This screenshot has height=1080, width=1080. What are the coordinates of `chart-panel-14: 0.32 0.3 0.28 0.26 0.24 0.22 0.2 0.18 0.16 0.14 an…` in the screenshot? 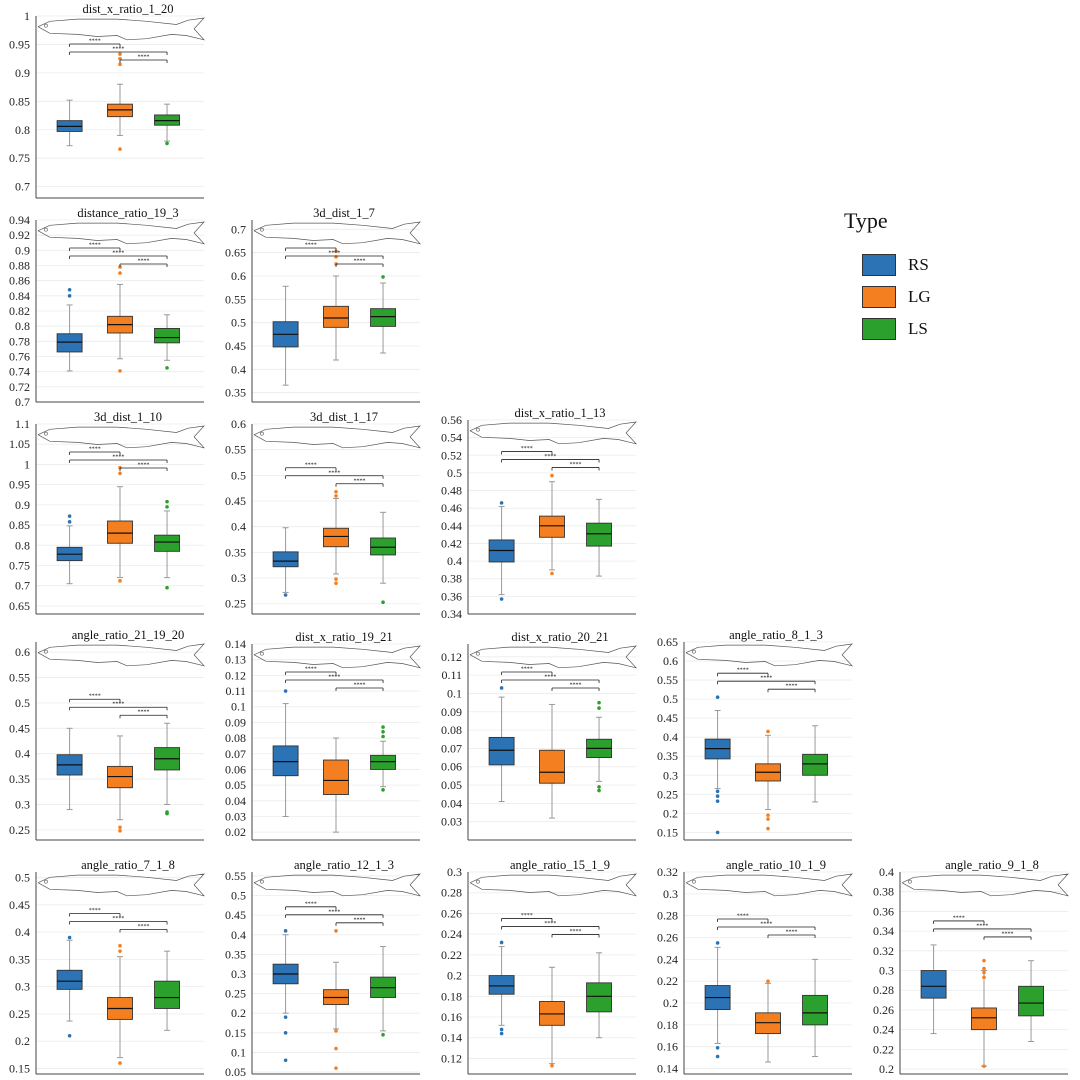 It's located at (755, 967).